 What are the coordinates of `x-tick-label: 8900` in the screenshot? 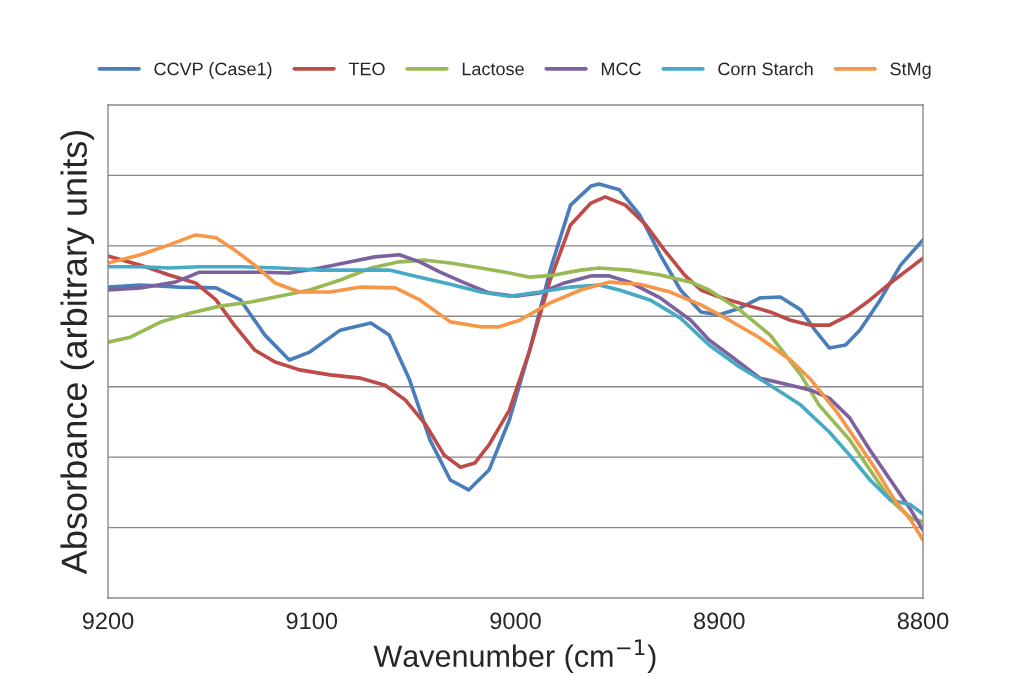 It's located at (719, 621).